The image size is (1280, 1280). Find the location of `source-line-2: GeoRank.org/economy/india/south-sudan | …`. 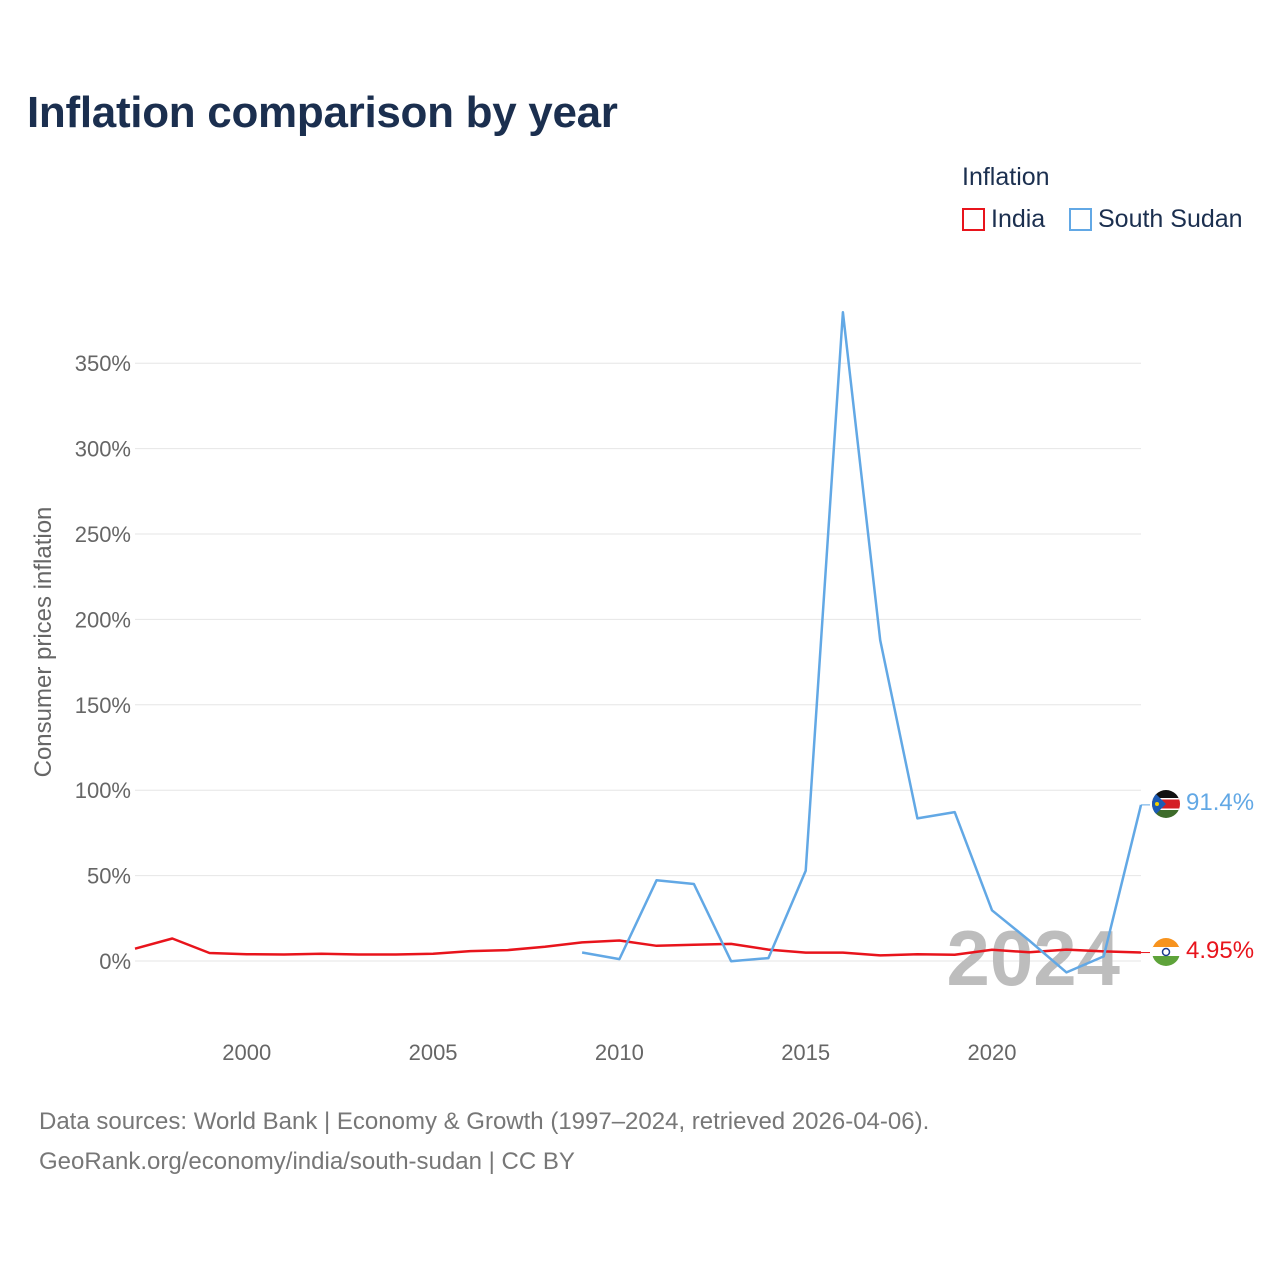

source-line-2: GeoRank.org/economy/india/south-sudan | … is located at coordinates (307, 1161).